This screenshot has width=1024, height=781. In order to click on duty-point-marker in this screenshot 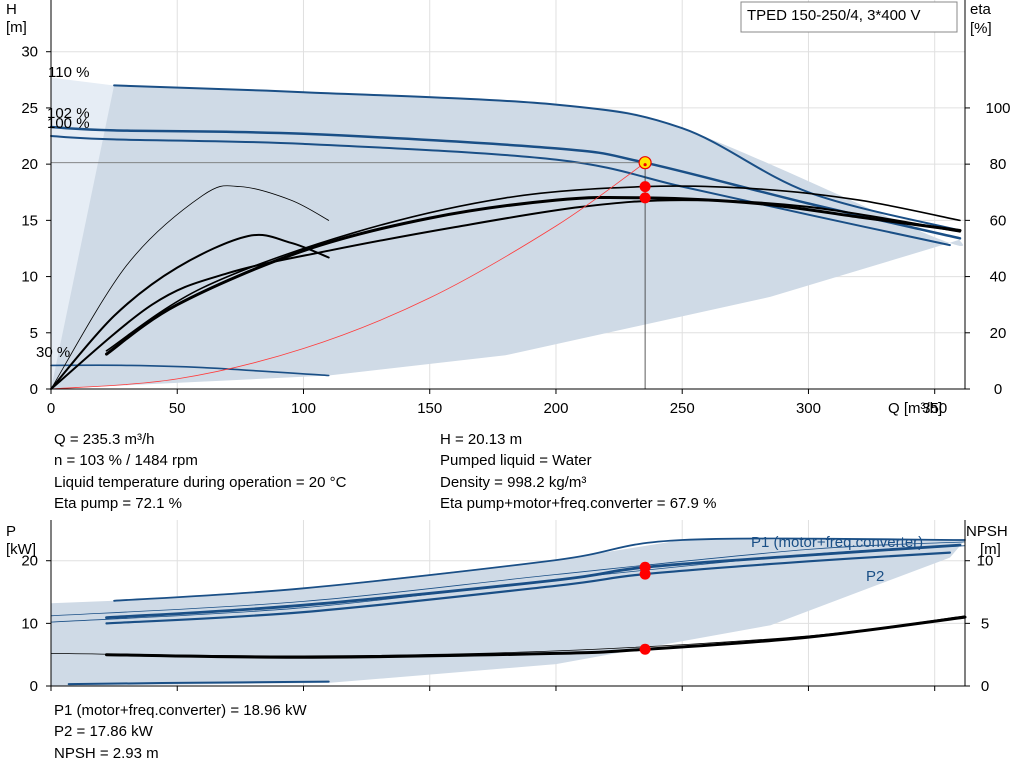, I will do `click(645, 163)`.